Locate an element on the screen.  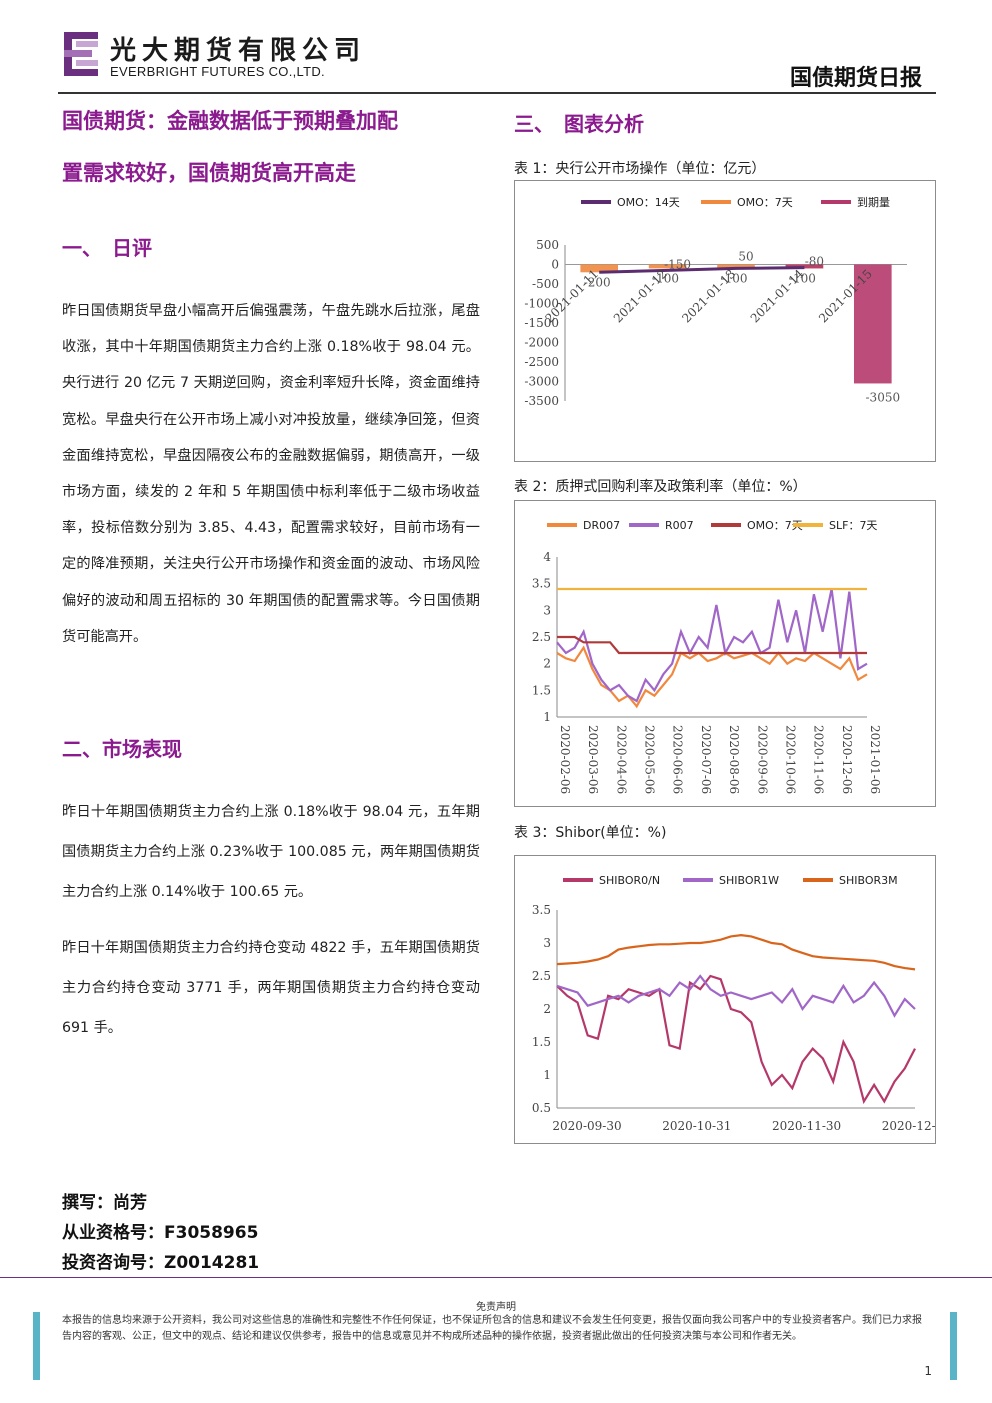
author-consult-number: 投资咨询号：Z0014281 is located at coordinates (161, 1263).